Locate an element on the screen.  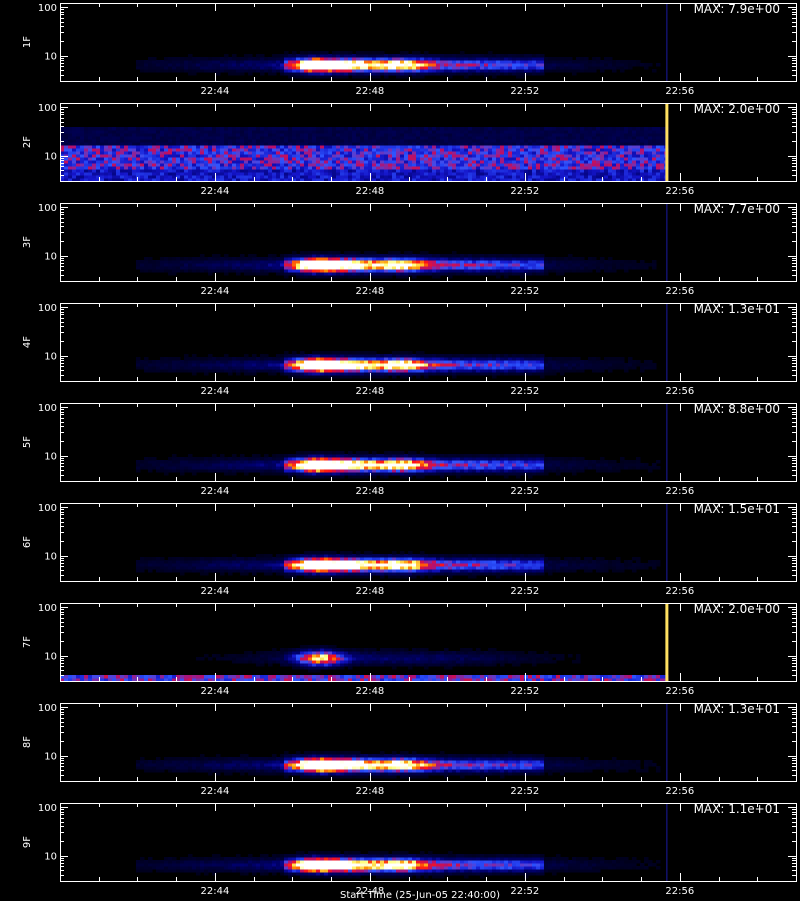
x-tick-label: 22:48 is located at coordinates (369, 91).